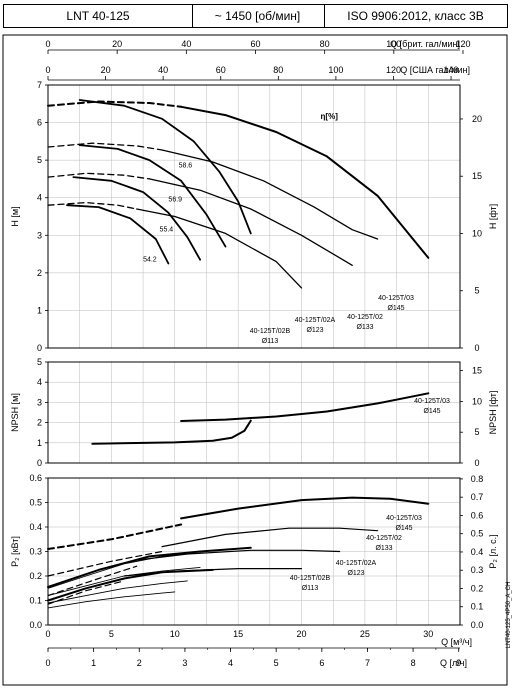 The width and height of the screenshot is (514, 691). I want to click on x-axis-m3h-label: Q [м³/ч], so click(456, 642).